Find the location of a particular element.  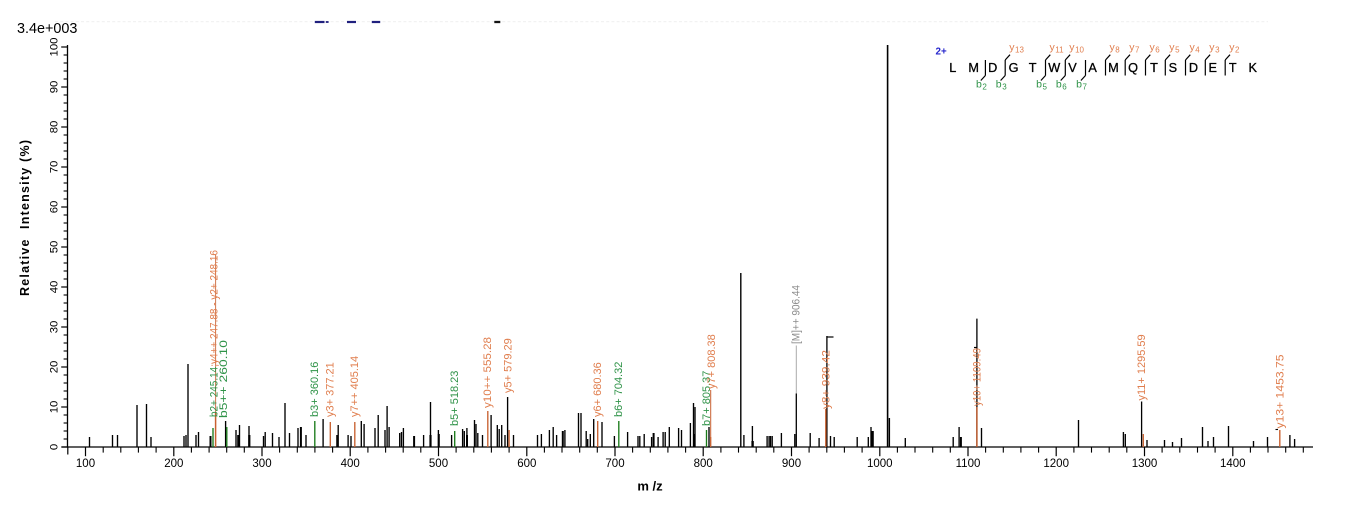

svg-text: 200 is located at coordinates (173, 464).